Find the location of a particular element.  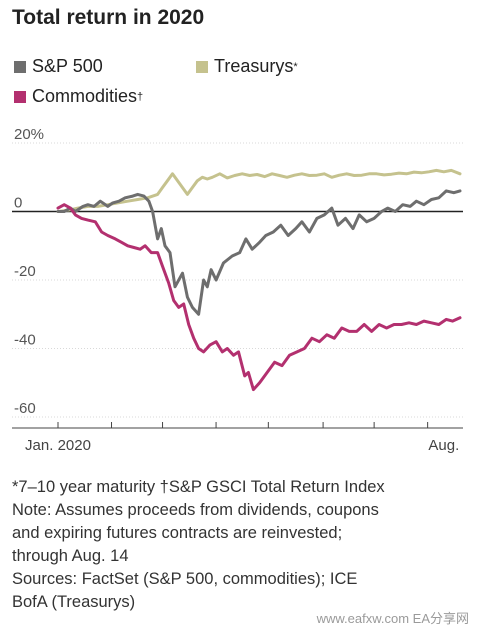

legend-swatch-sp500 is located at coordinates (20, 66).